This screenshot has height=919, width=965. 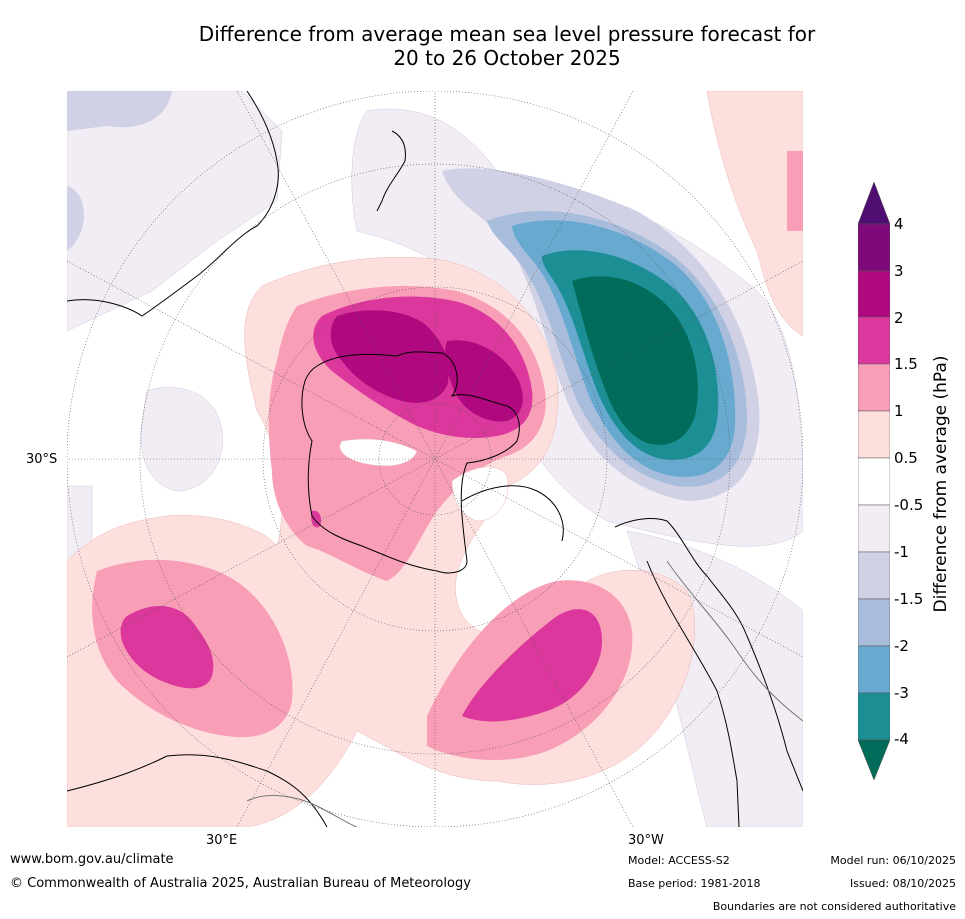 What do you see at coordinates (941, 484) in the screenshot?
I see `colorbar-title: Difference from average (hPa)` at bounding box center [941, 484].